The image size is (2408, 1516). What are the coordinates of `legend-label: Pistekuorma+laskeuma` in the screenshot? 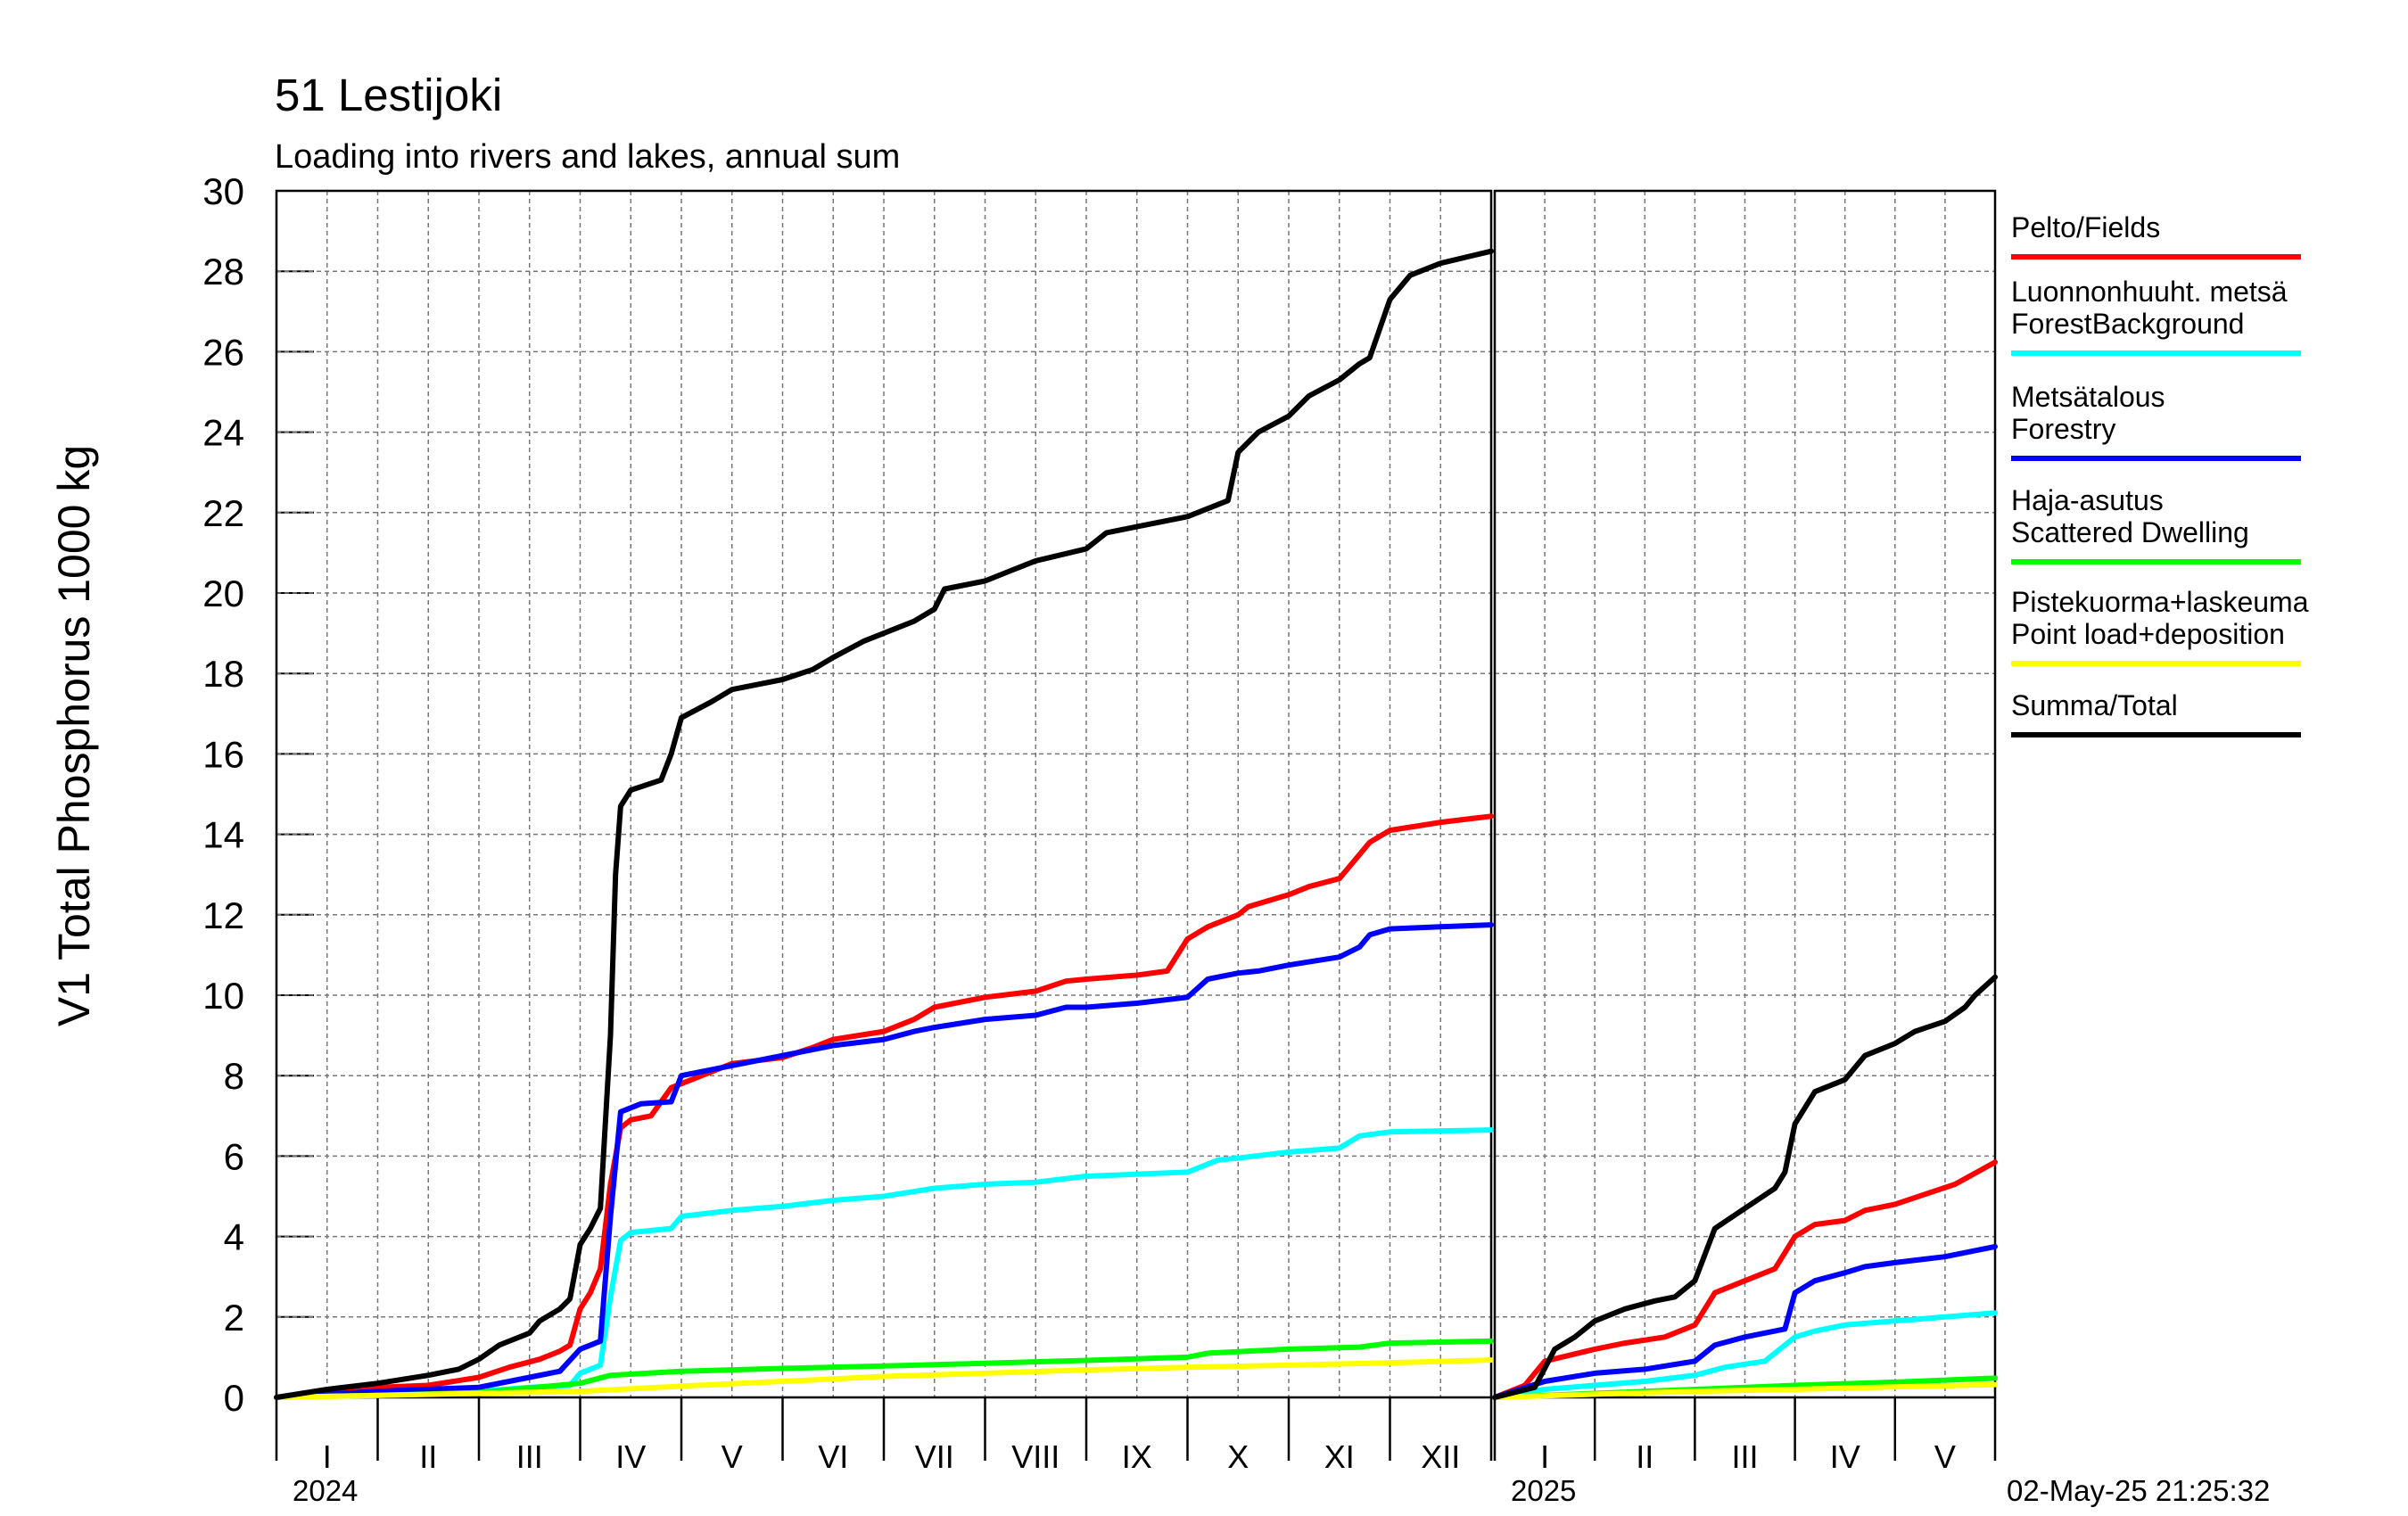 It's located at (2160, 602).